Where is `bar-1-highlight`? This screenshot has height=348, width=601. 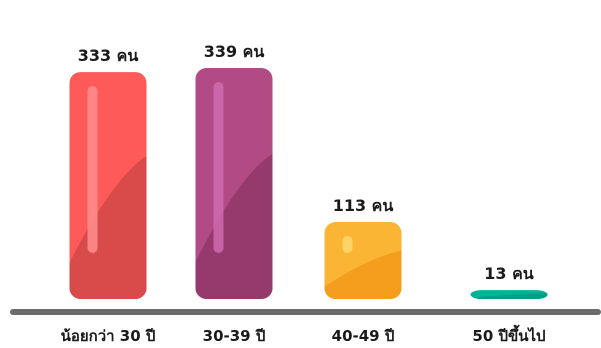 bar-1-highlight is located at coordinates (92, 169).